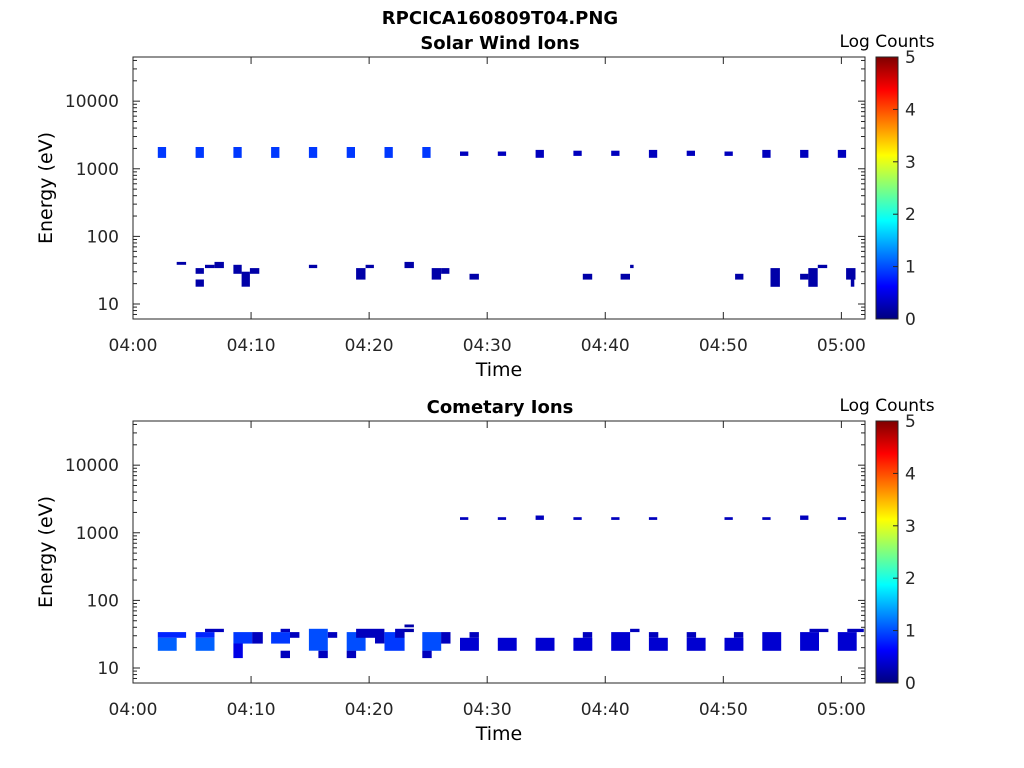 The height and width of the screenshot is (768, 1024). What do you see at coordinates (841, 346) in the screenshot?
I see `x-tick-label: 05:00` at bounding box center [841, 346].